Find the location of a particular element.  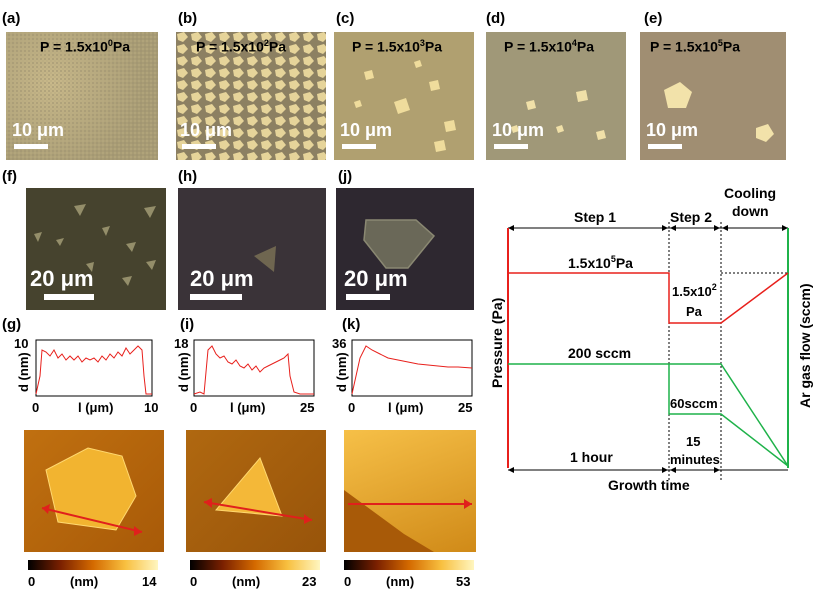

xlabel-i: l (μm) is located at coordinates (247, 407).